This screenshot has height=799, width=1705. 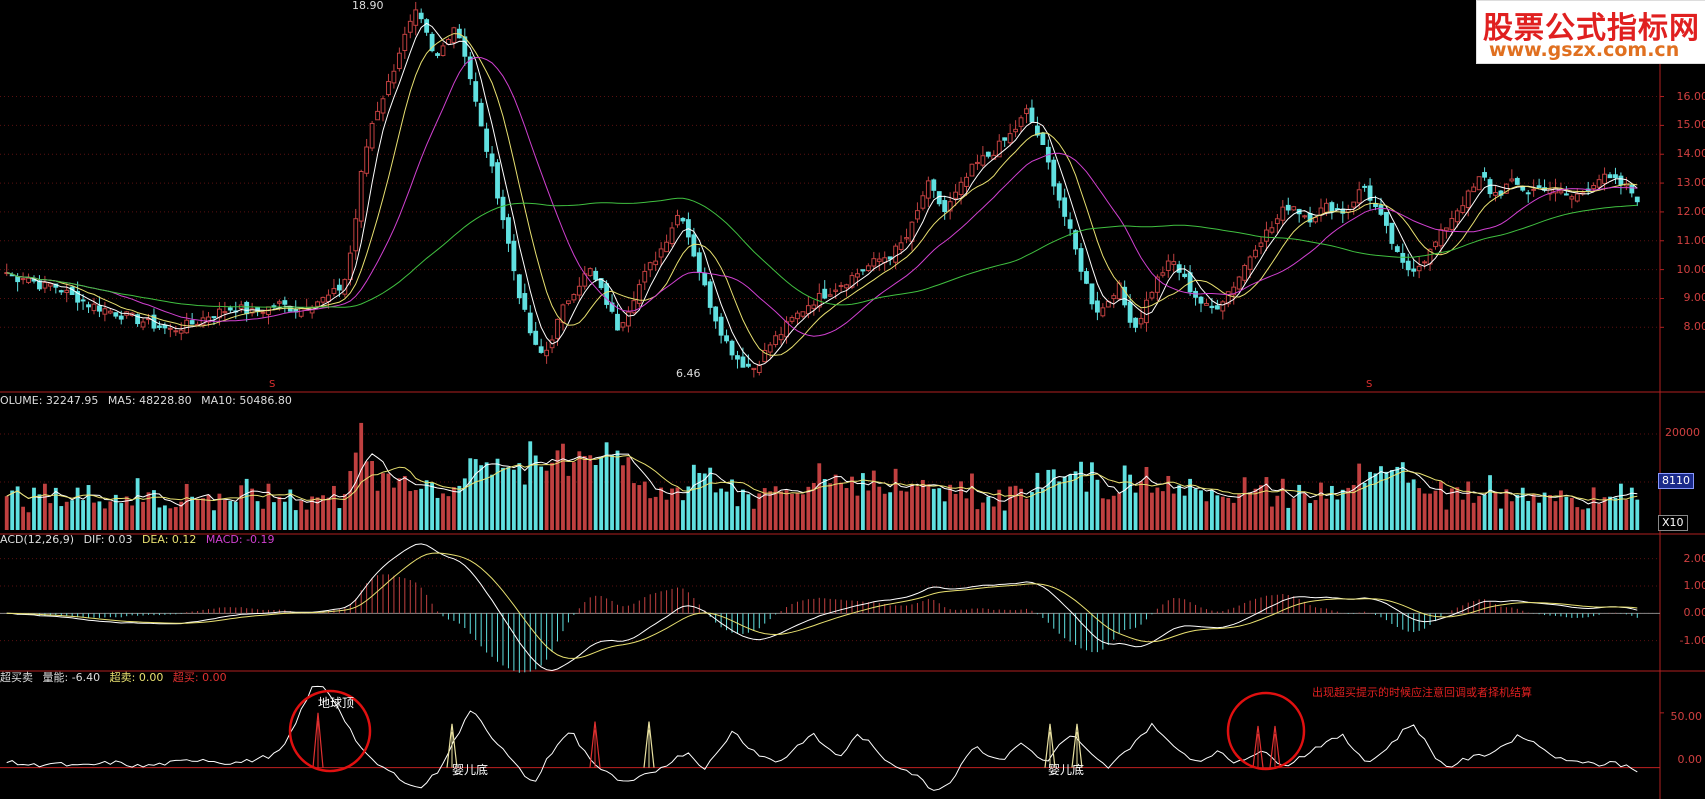 What do you see at coordinates (108, 539) in the screenshot?
I see `macd-dif: DIF: 0.03` at bounding box center [108, 539].